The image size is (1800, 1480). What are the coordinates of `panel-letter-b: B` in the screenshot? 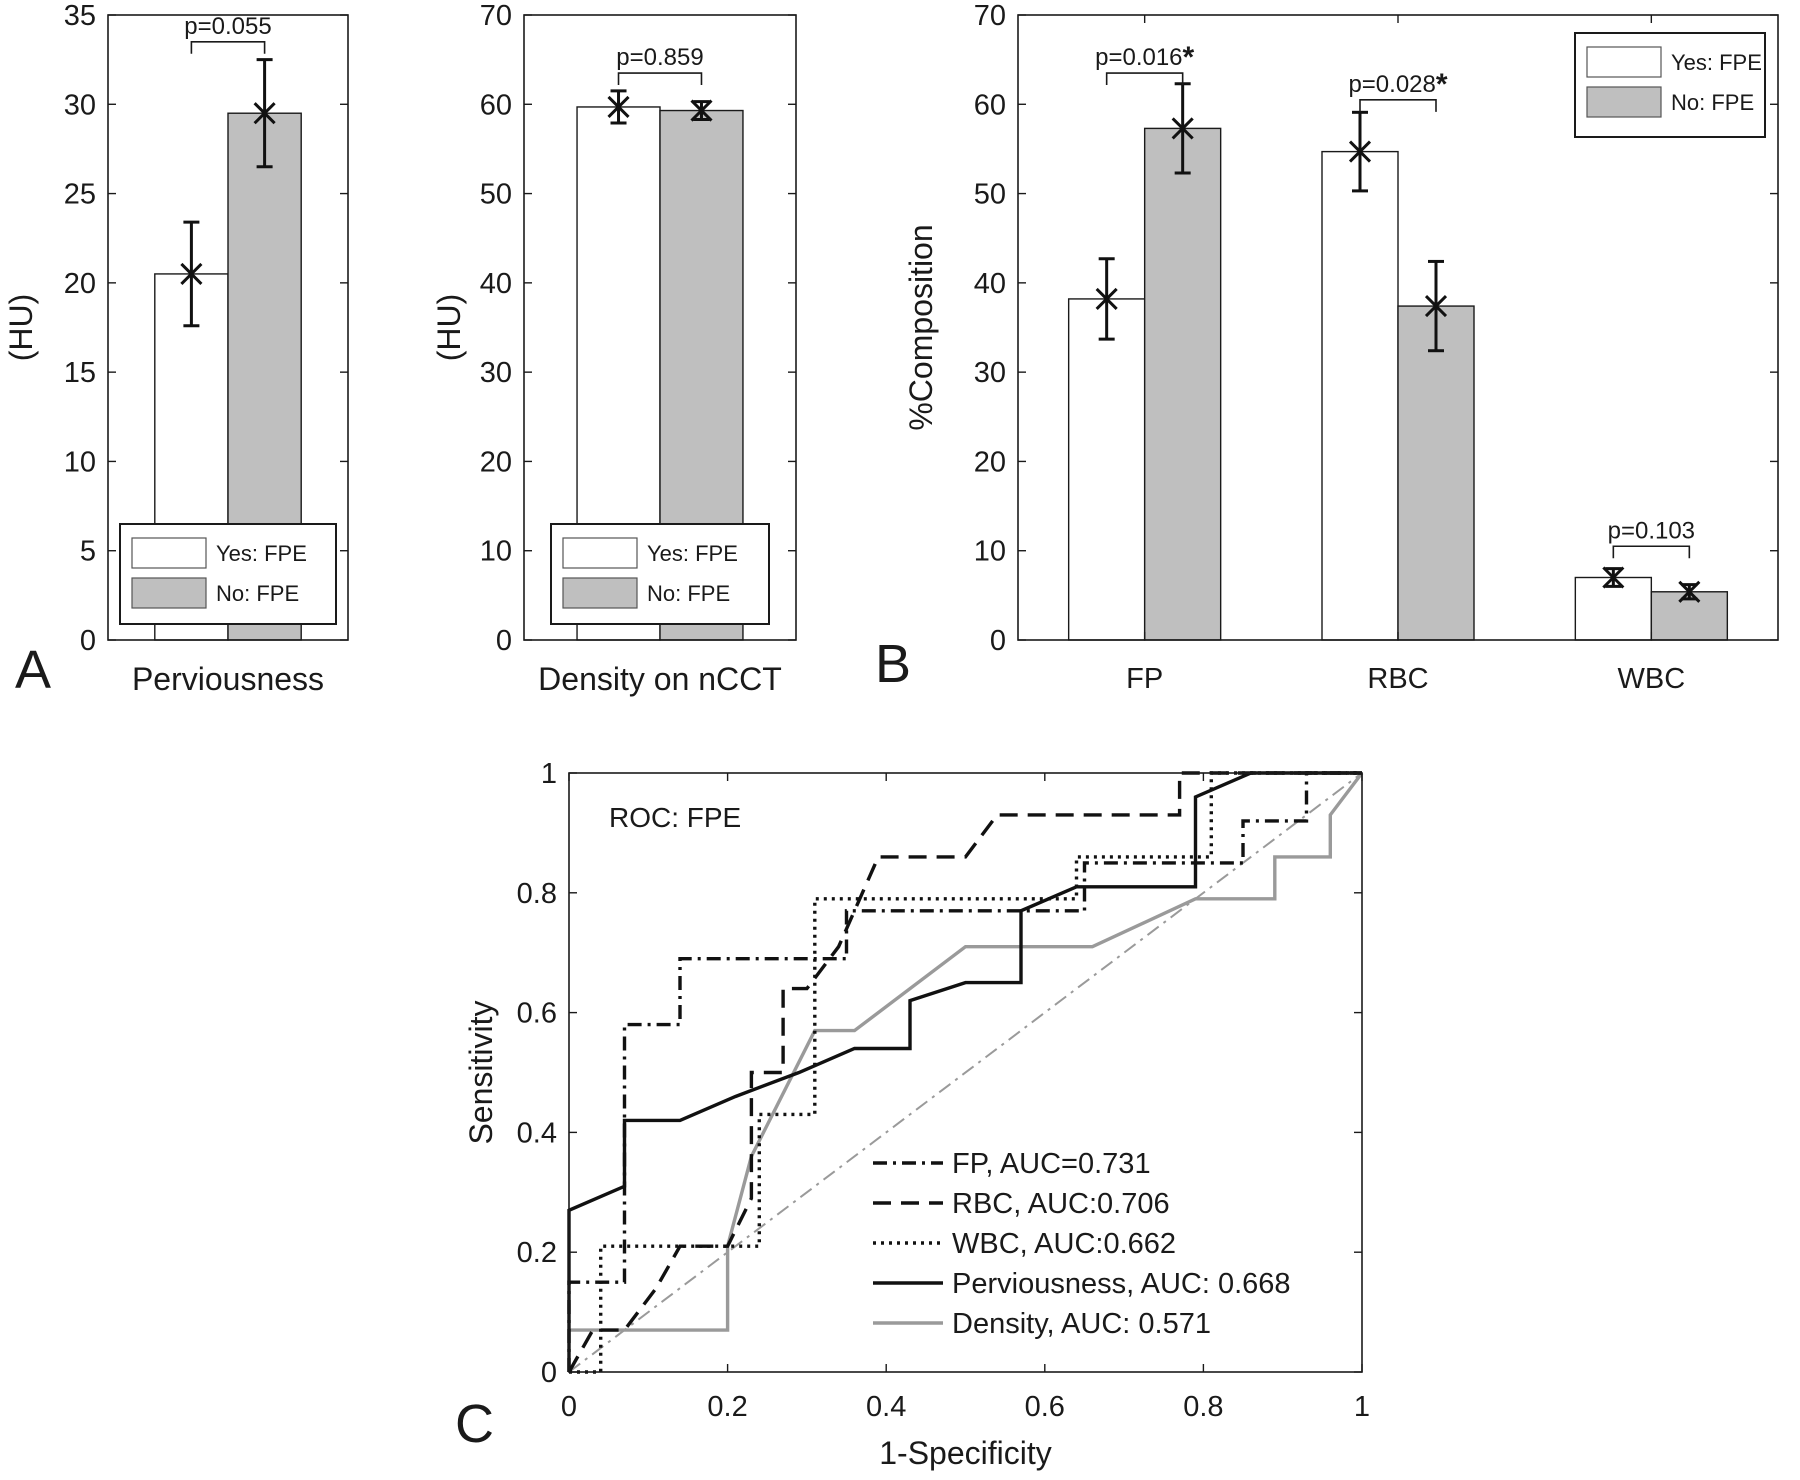 It's located at (893, 664).